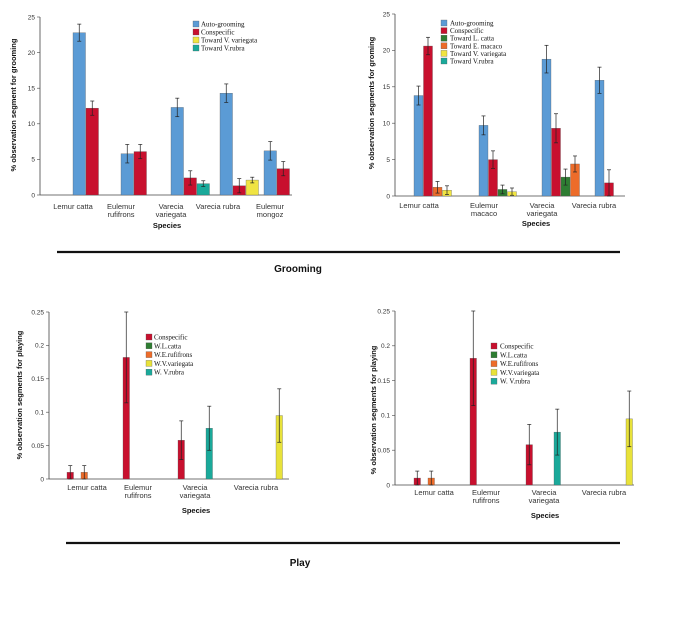  What do you see at coordinates (13, 104) in the screenshot?
I see `y-axis-title: % observation segment for grooming` at bounding box center [13, 104].